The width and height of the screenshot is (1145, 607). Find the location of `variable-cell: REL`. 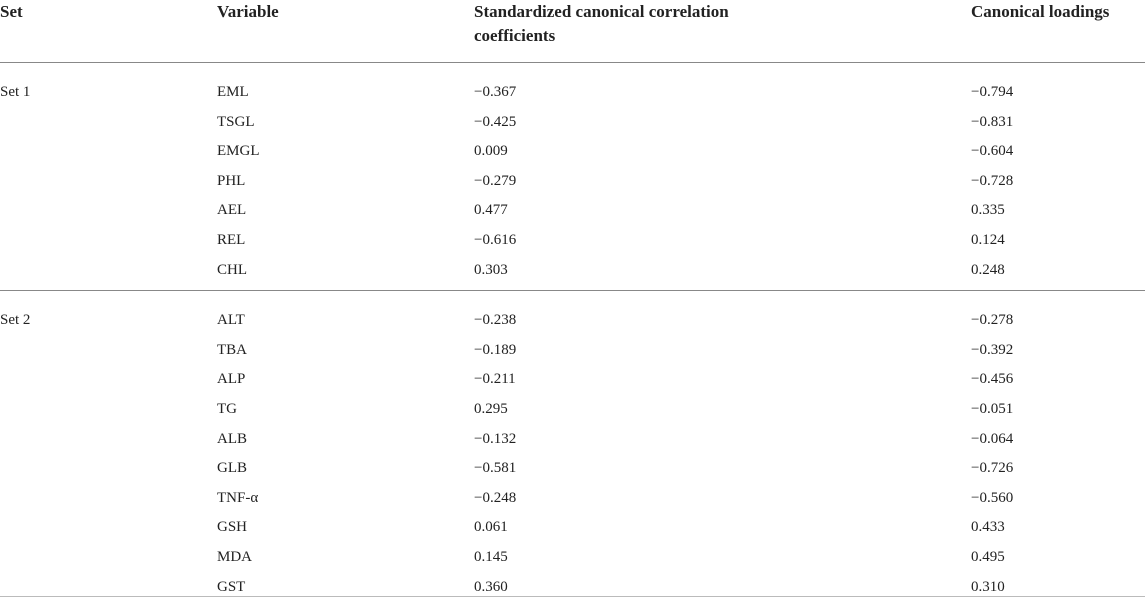

variable-cell: REL is located at coordinates (345, 246).